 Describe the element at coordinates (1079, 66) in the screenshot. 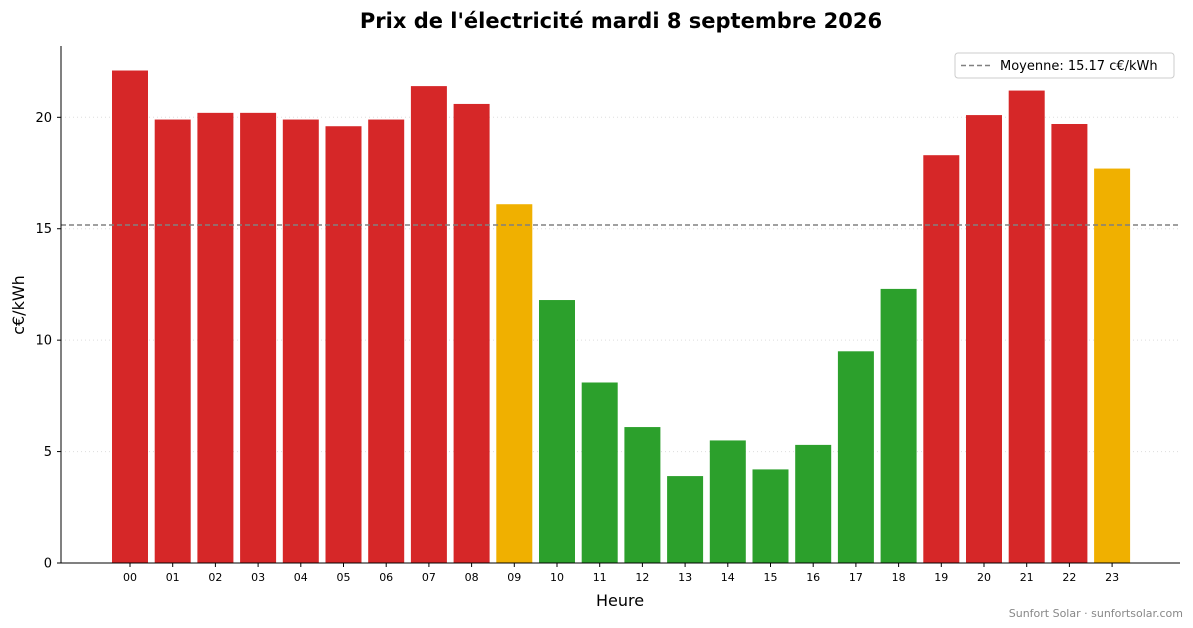

I see `legend-average-label: Moyenne: 15.17 c€/kWh` at that location.